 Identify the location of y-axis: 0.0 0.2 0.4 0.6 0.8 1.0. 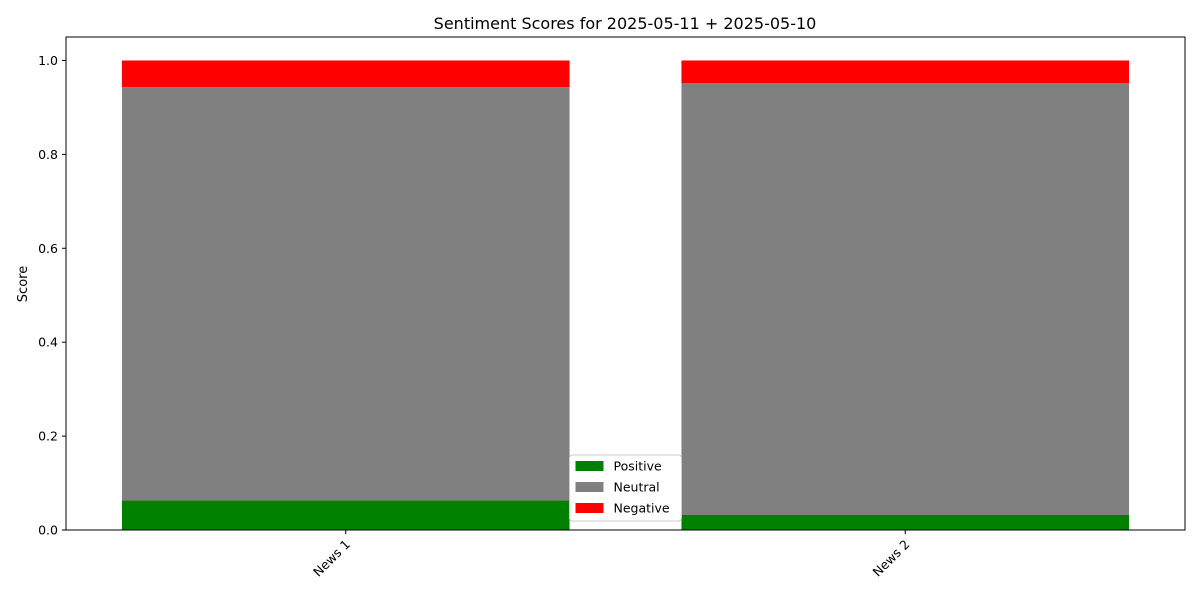
(52, 295).